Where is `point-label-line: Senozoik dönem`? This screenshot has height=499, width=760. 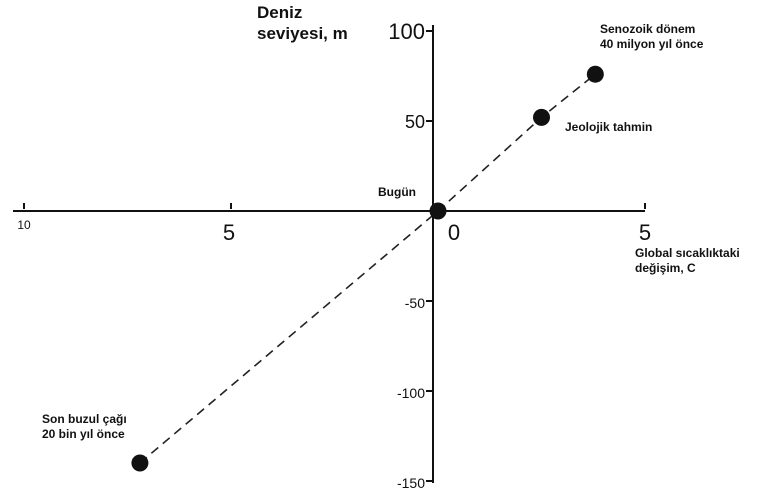
point-label-line: Senozoik dönem is located at coordinates (647, 29).